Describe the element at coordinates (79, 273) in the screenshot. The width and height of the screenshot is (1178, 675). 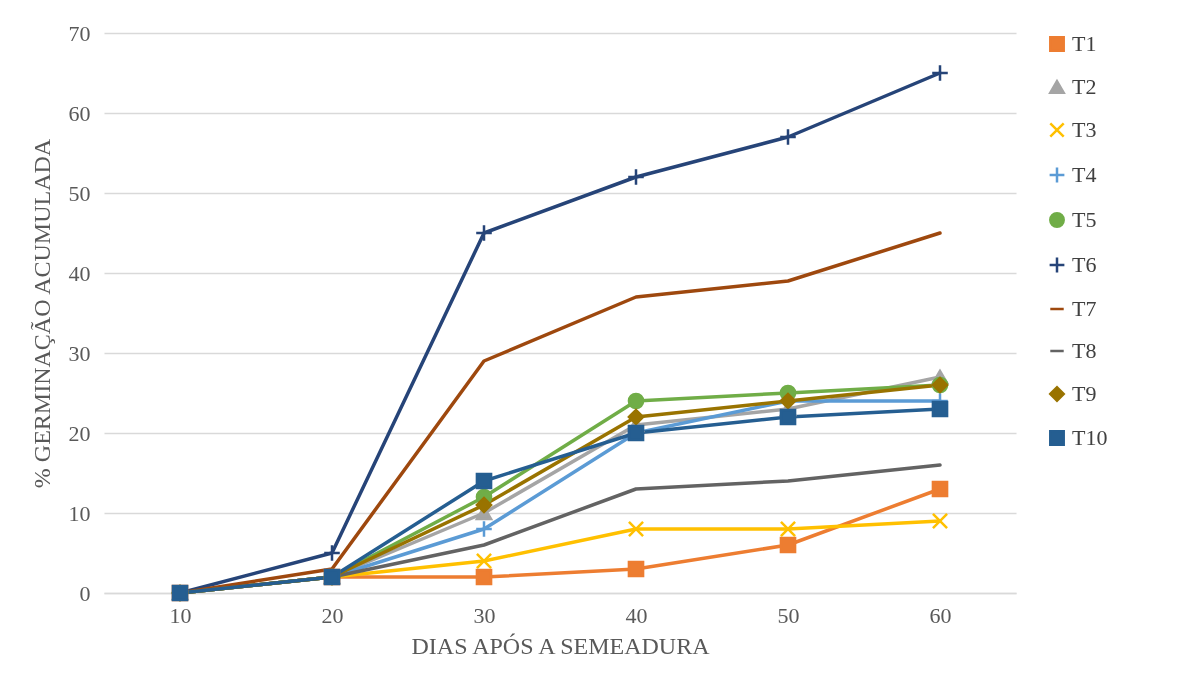
I see `y-tick-label: 40` at that location.